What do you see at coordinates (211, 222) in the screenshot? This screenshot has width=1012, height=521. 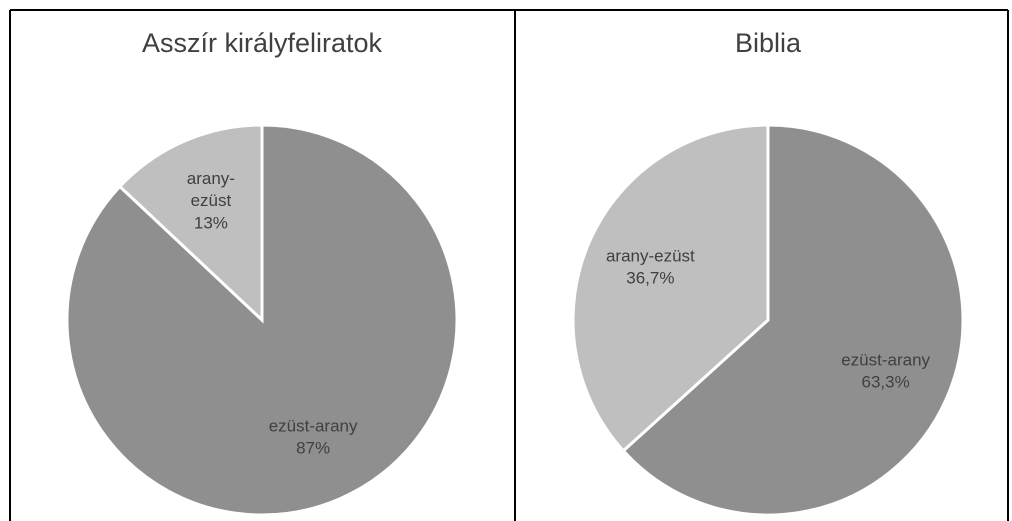 I see `slice-value-label: 13%` at bounding box center [211, 222].